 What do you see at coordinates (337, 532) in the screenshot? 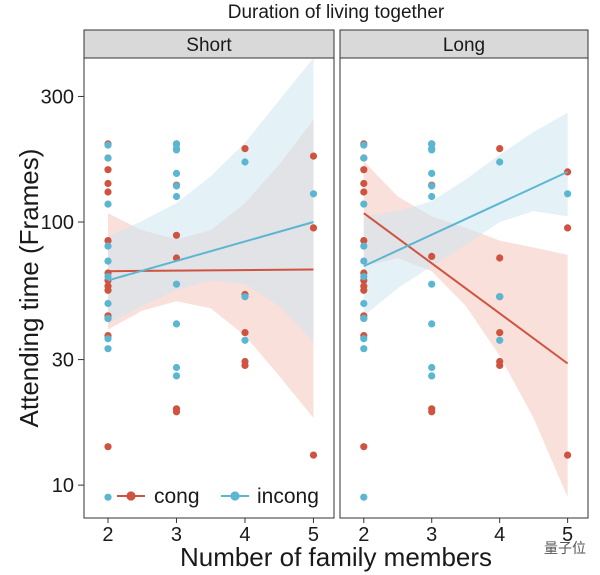
I see `x-axis: 2 3 4 5 2 3 4 5` at bounding box center [337, 532].